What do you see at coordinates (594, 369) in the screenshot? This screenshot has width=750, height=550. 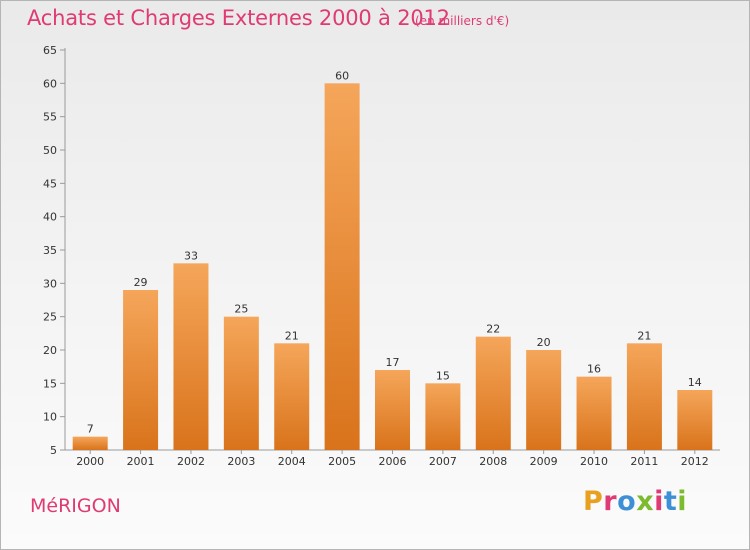 I see `data-label: 16` at bounding box center [594, 369].